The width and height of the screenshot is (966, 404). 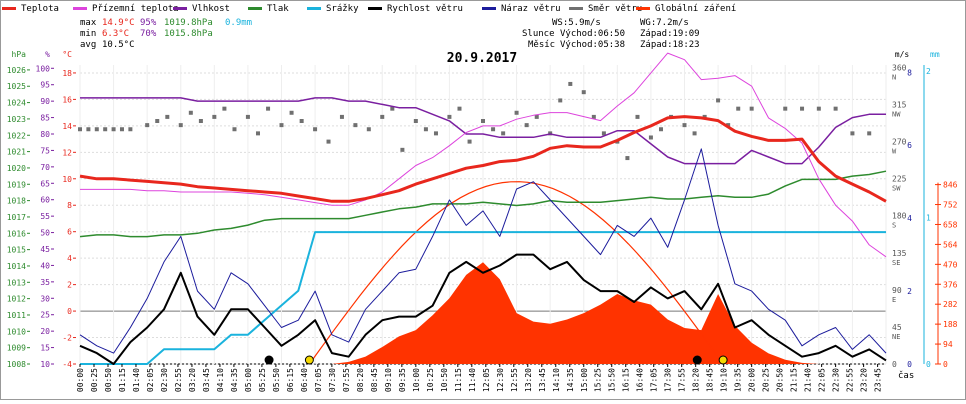 I want to click on axis-tick-percent: 35, so click(x=45, y=282).